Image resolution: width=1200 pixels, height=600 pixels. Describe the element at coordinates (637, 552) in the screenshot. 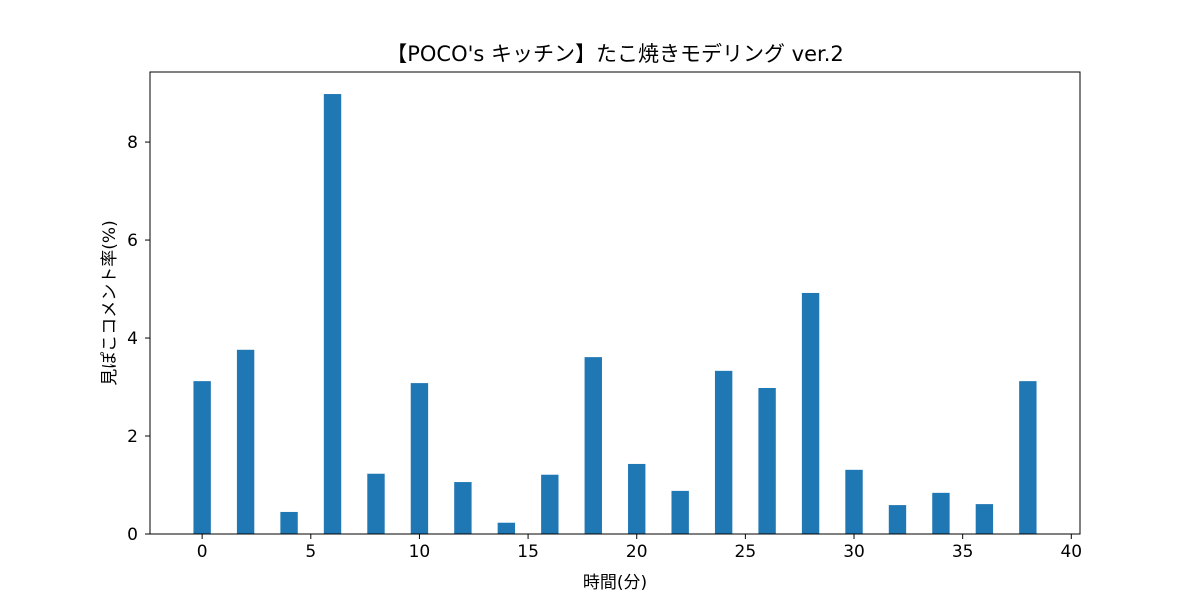

I see `x-tick-label: 20` at that location.